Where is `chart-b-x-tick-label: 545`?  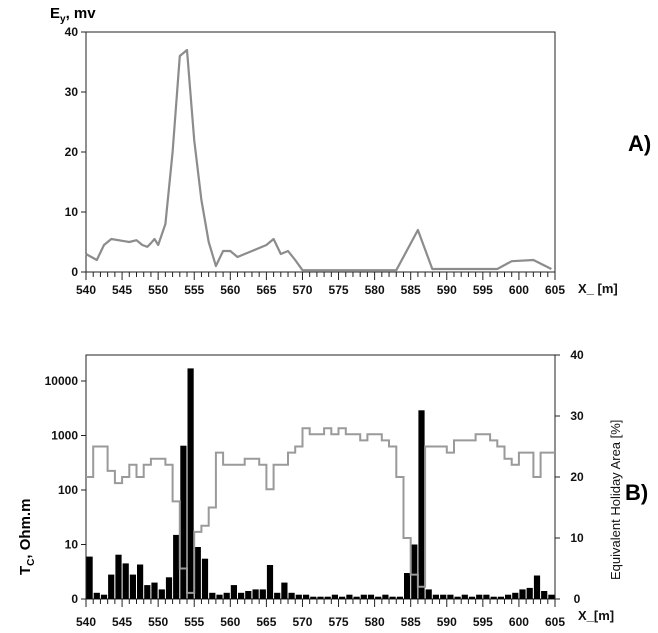 chart-b-x-tick-label: 545 is located at coordinates (122, 622).